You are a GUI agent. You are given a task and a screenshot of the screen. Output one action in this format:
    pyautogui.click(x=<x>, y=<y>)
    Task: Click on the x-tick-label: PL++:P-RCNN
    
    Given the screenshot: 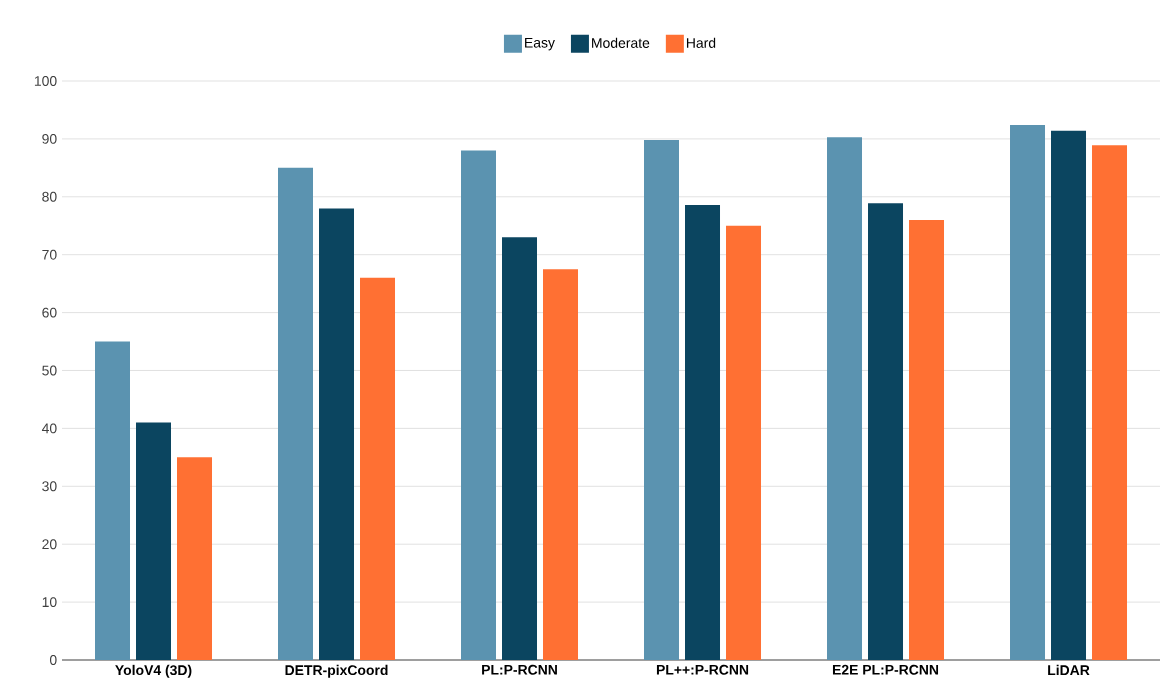 What is the action you would take?
    pyautogui.click(x=702, y=669)
    